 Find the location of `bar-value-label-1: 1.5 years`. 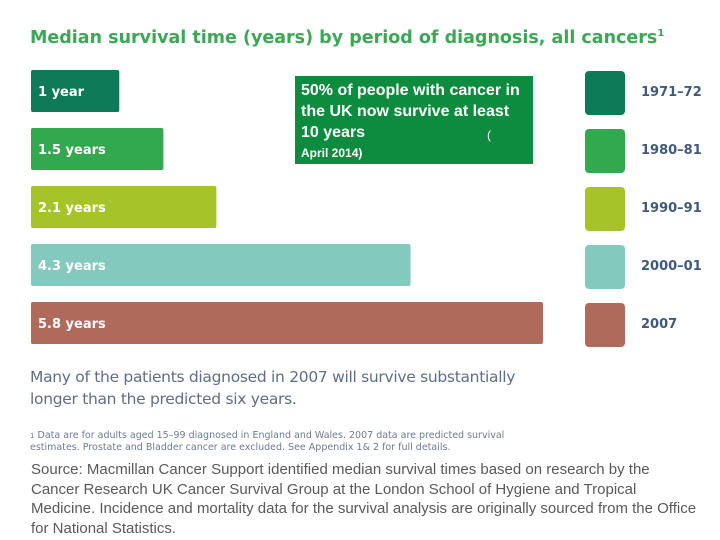

bar-value-label-1: 1.5 years is located at coordinates (72, 150).